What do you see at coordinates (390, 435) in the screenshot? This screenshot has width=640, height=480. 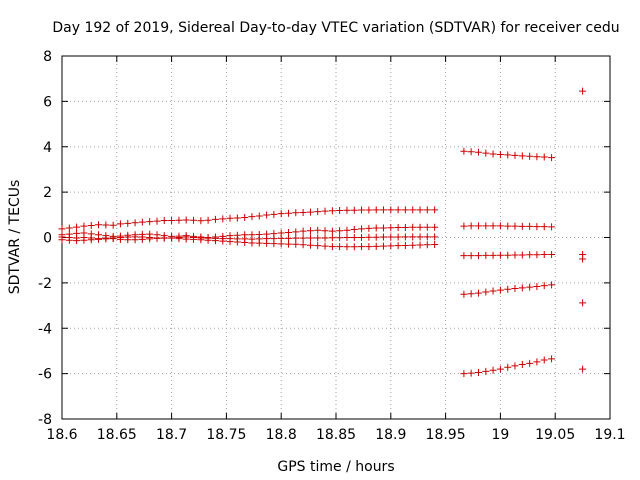 I see `x-tick-label: 18.9` at bounding box center [390, 435].